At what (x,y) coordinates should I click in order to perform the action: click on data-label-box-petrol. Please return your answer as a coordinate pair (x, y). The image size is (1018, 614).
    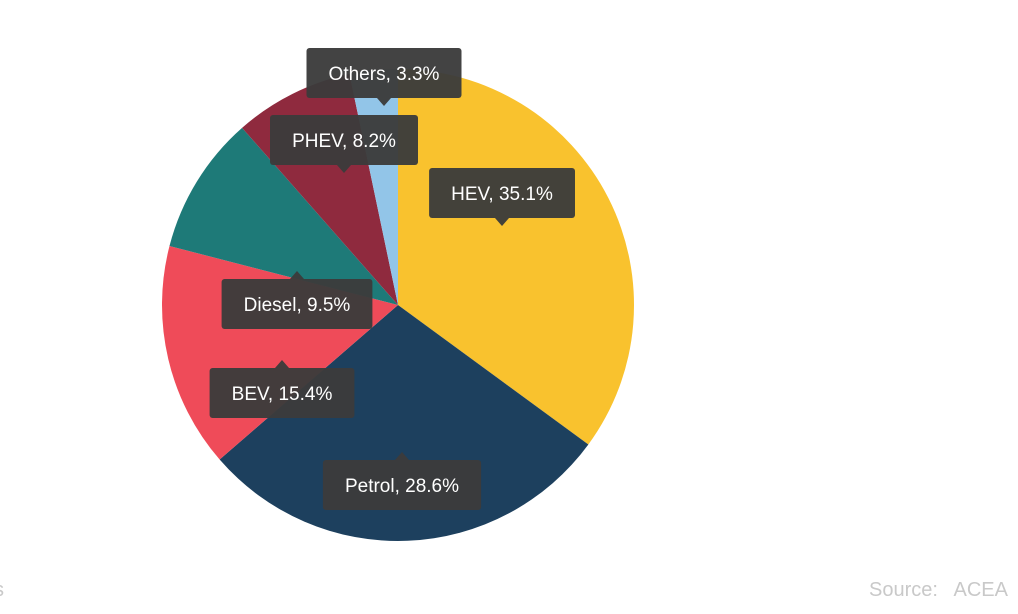
    Looking at the image, I should click on (402, 485).